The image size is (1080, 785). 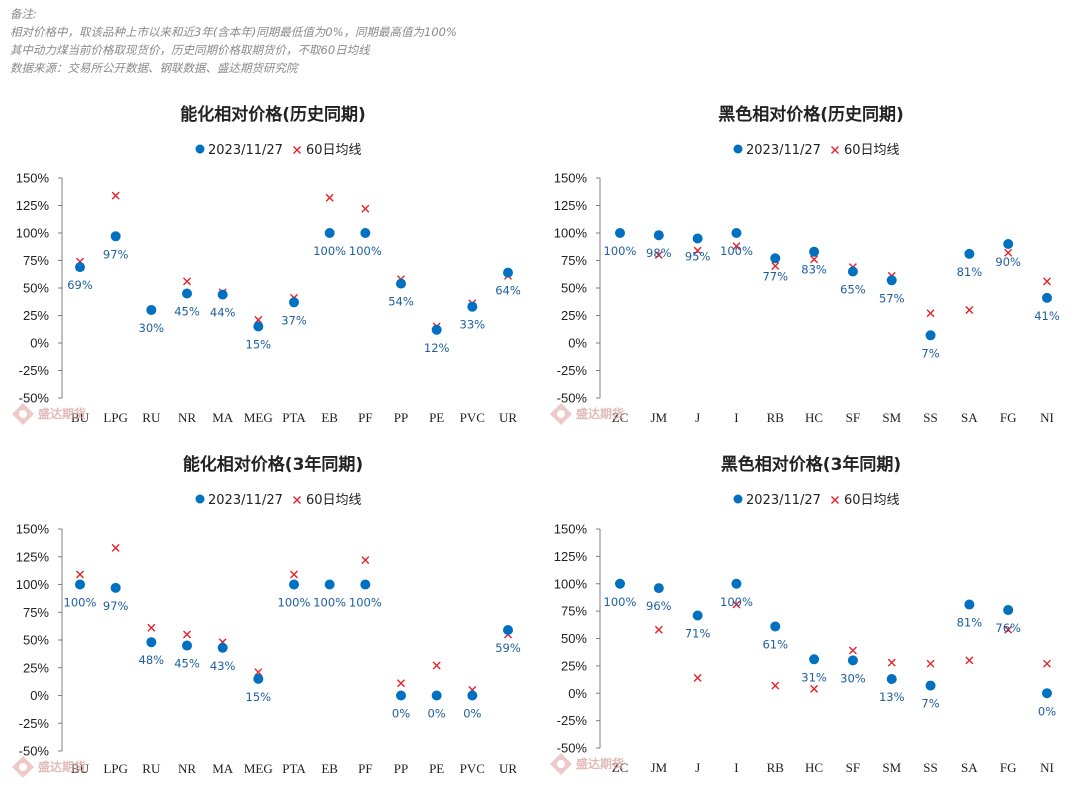 I want to click on watermark-emblem-center, so click(x=561, y=764).